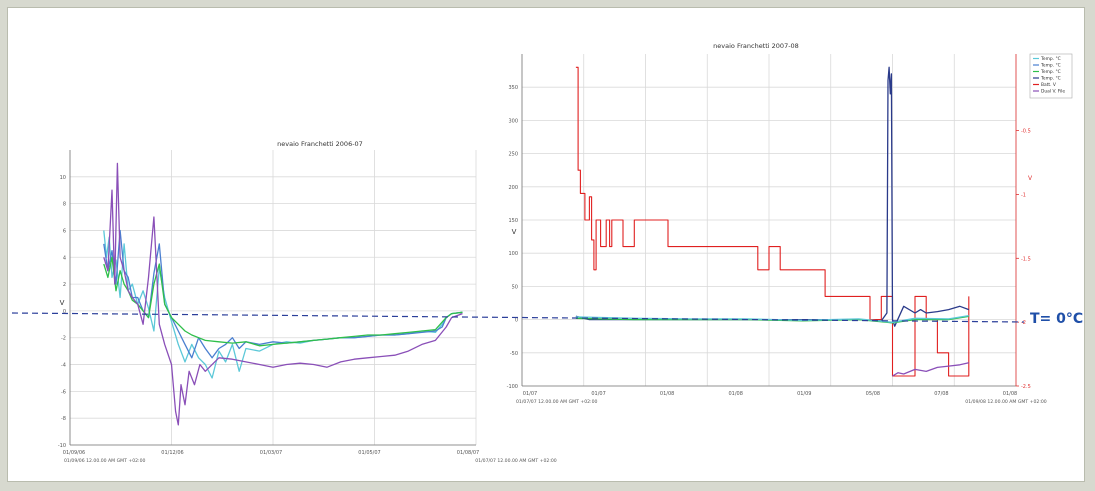 This screenshot has width=1095, height=491. Describe the element at coordinates (63, 178) in the screenshot. I see `y-tick-label: 10` at that location.